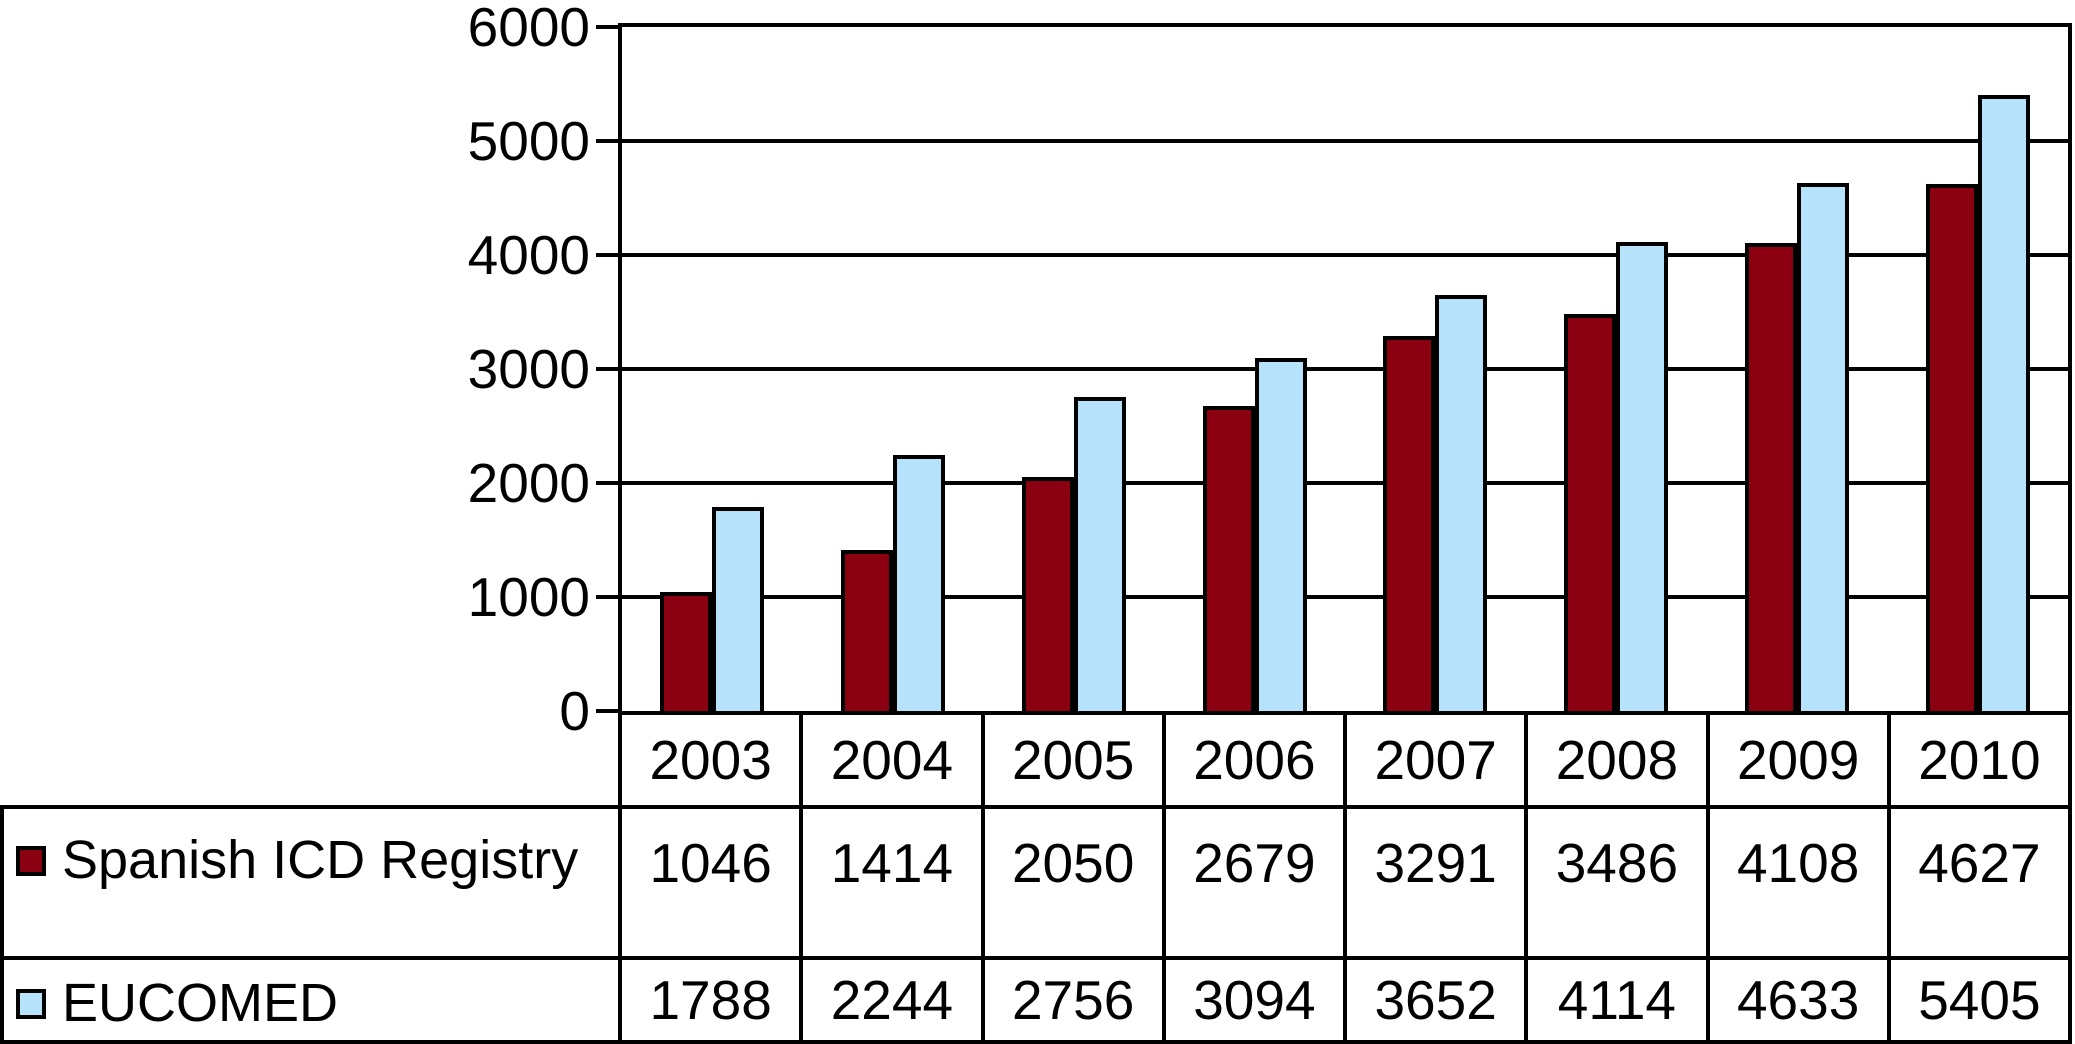 The height and width of the screenshot is (1044, 2075). I want to click on value-cell: 2050, so click(1075, 882).